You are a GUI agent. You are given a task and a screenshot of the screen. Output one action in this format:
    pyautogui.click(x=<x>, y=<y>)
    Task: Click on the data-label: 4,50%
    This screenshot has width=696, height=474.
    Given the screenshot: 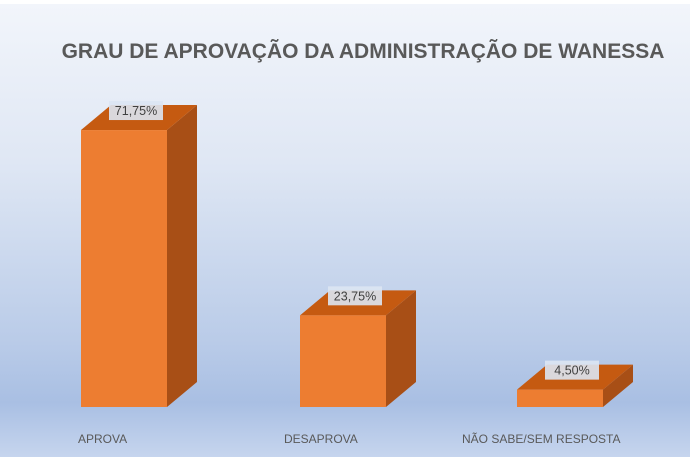 What is the action you would take?
    pyautogui.click(x=571, y=371)
    